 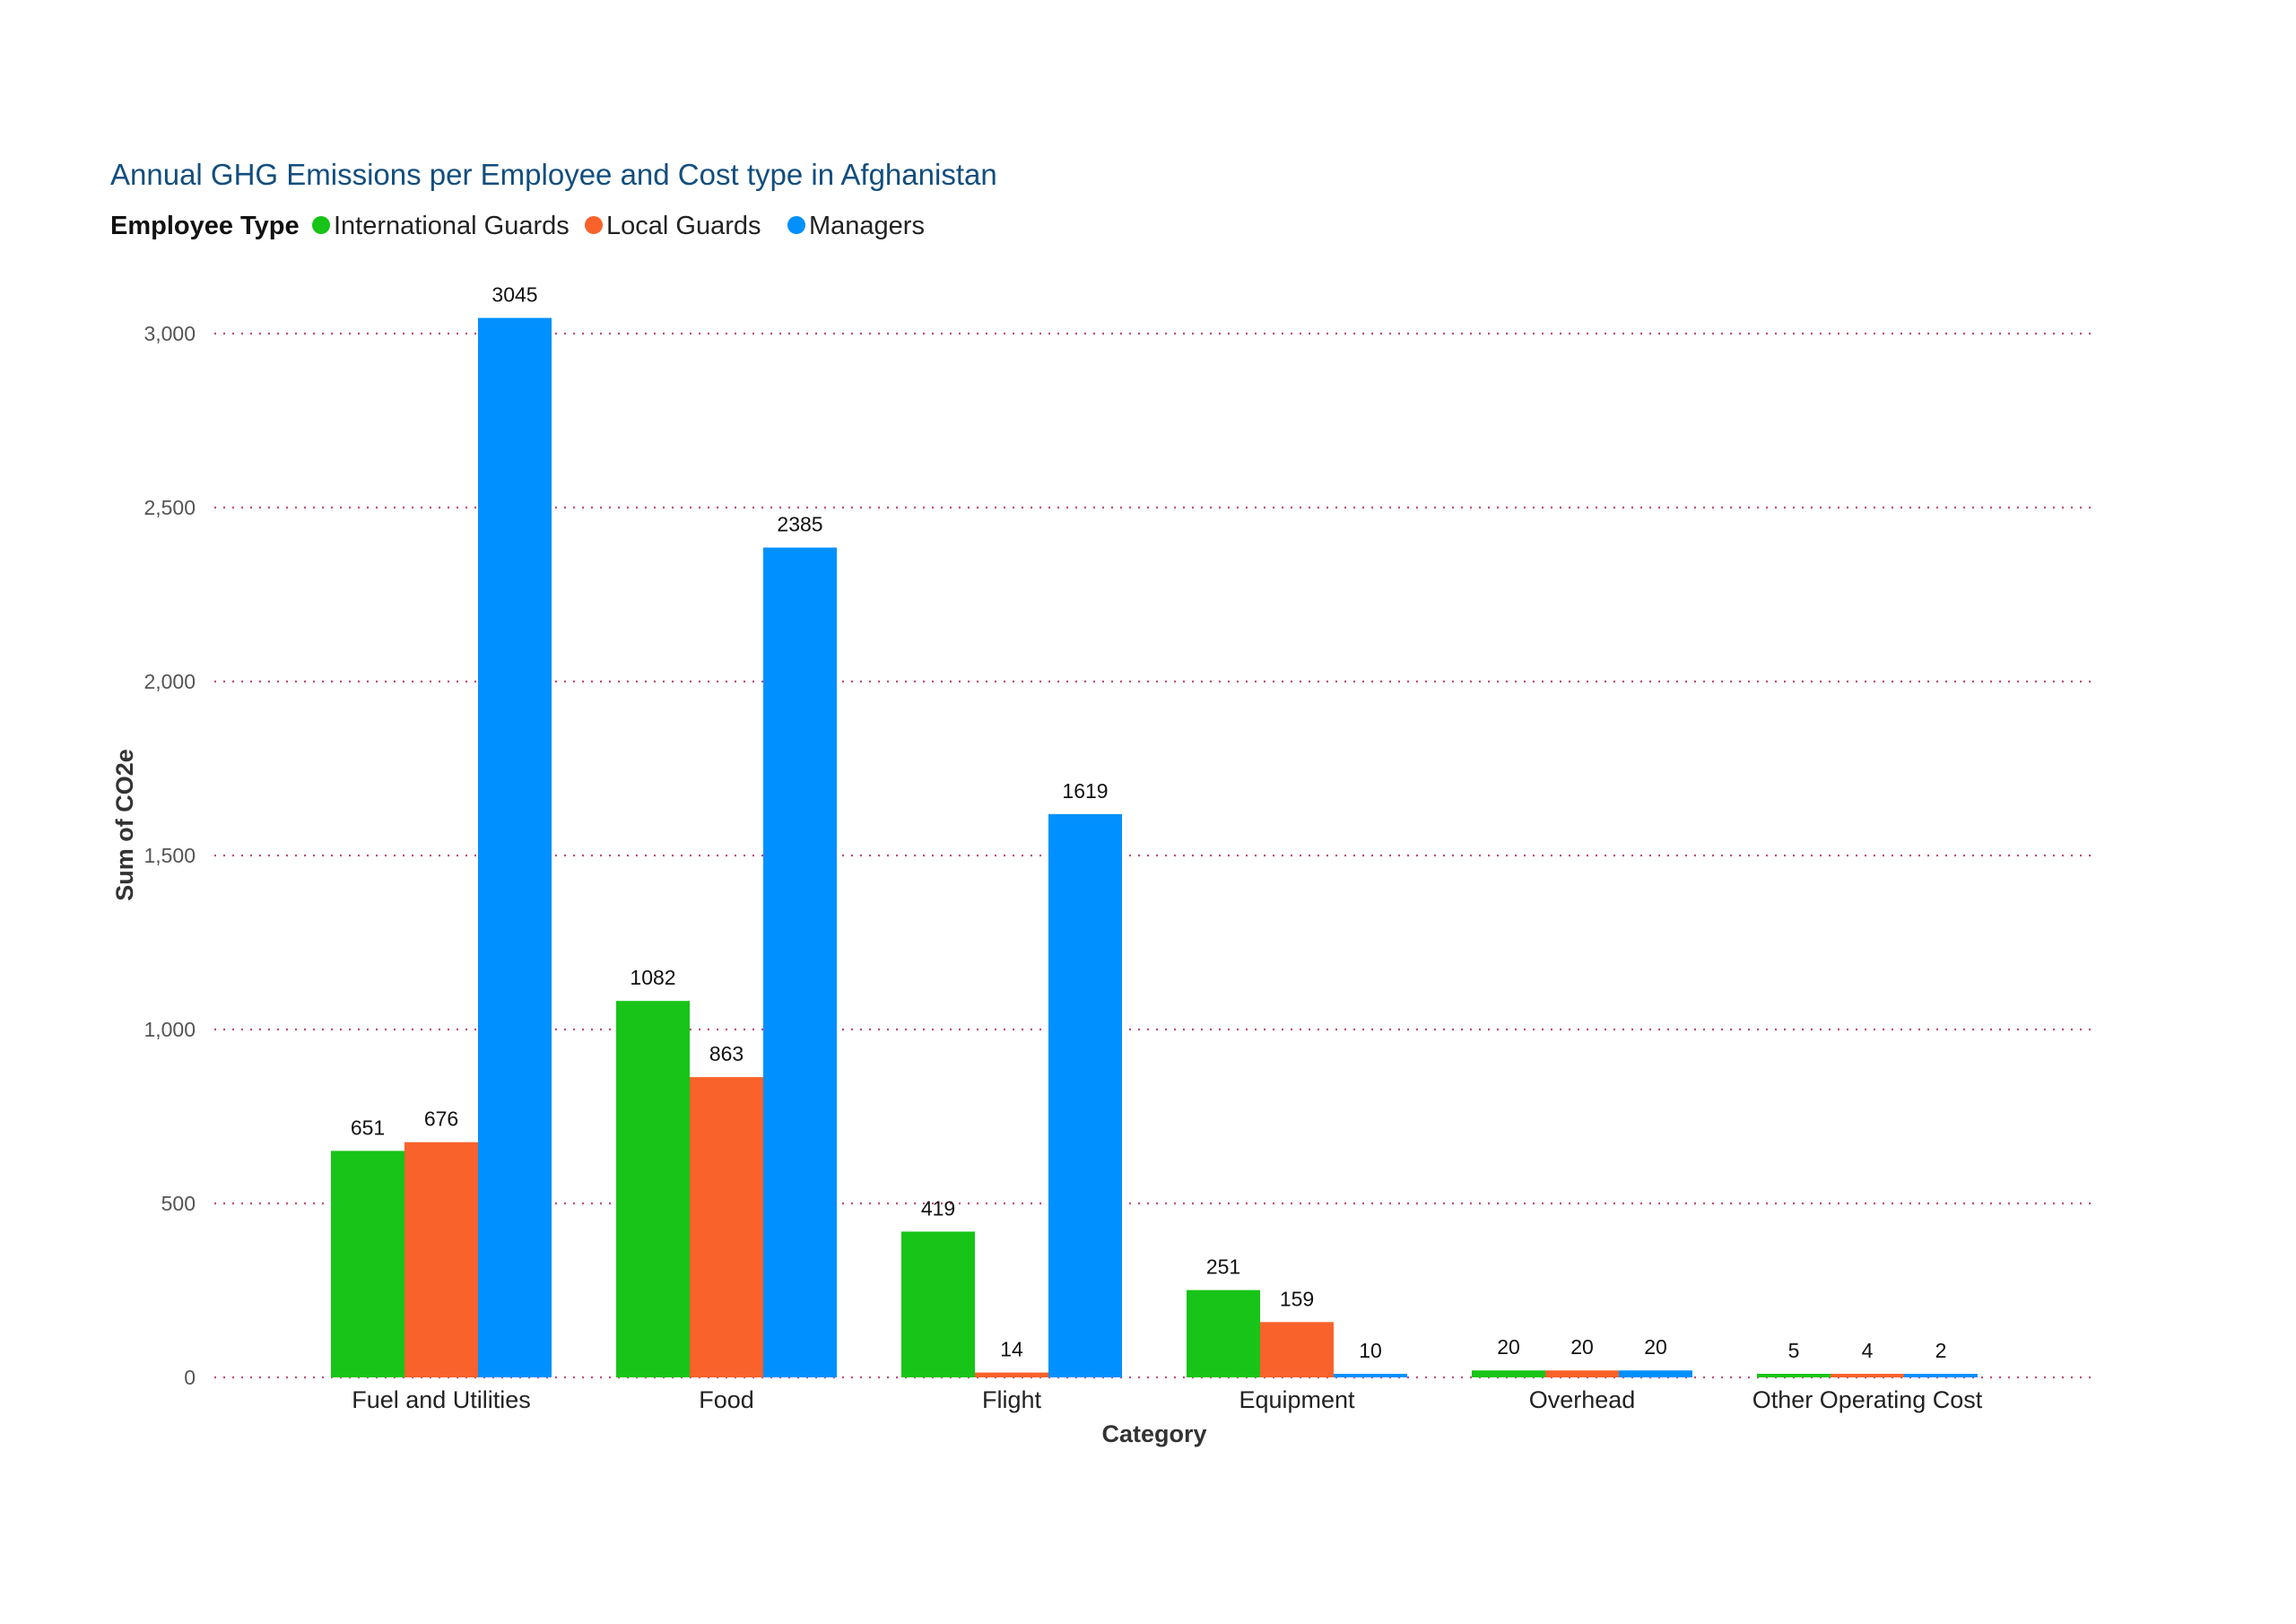 What do you see at coordinates (441, 1399) in the screenshot?
I see `x-tick-label: Fuel and Utilities` at bounding box center [441, 1399].